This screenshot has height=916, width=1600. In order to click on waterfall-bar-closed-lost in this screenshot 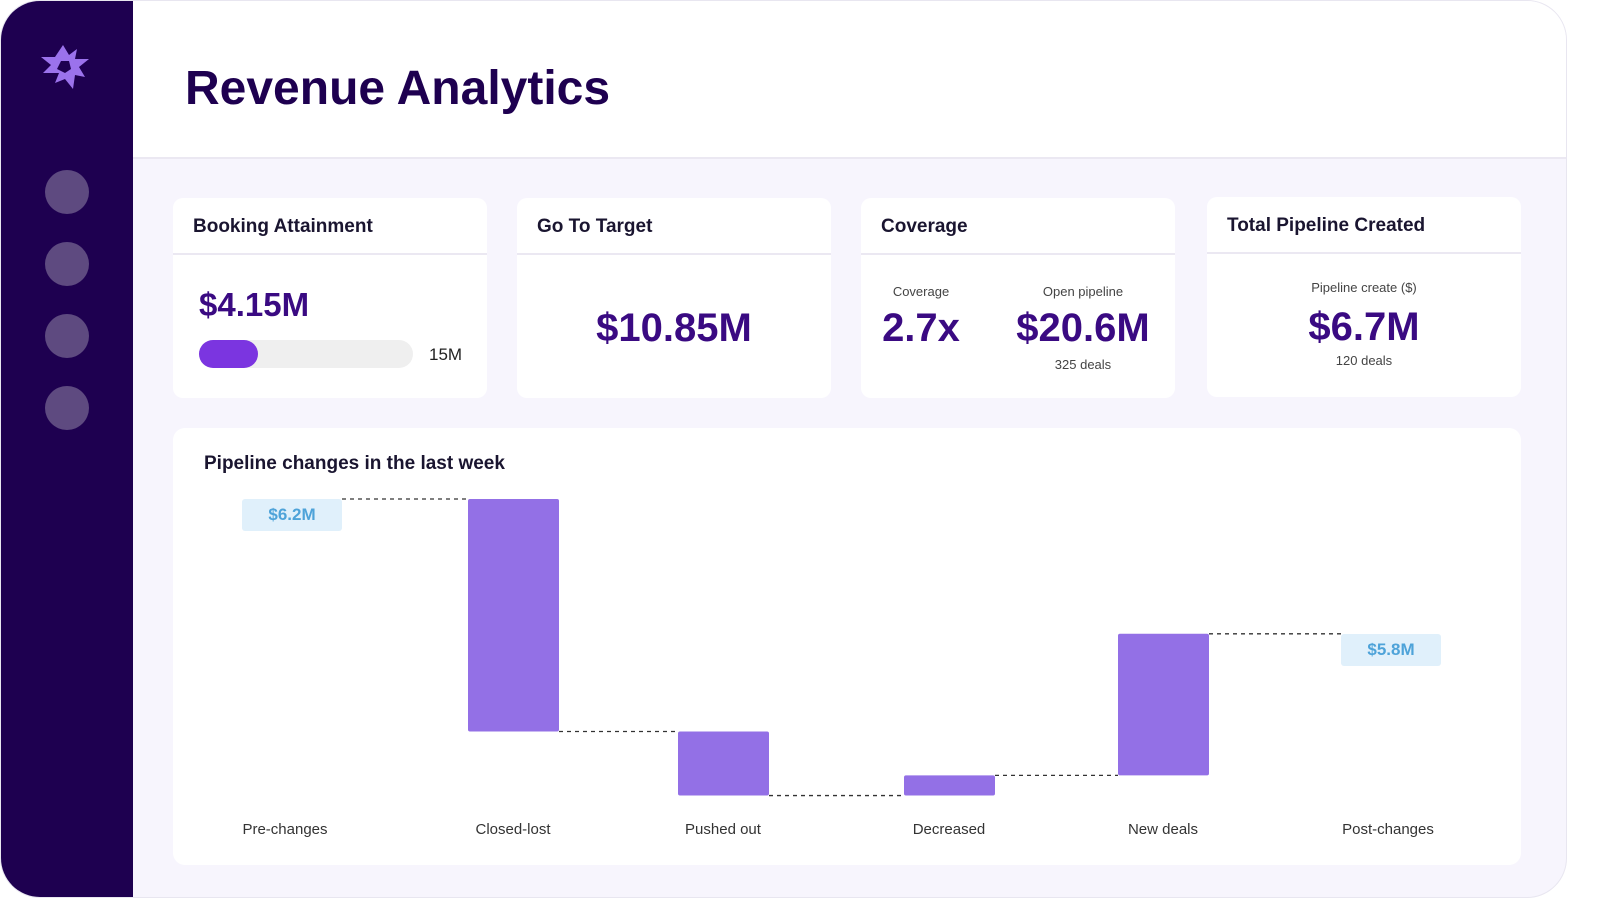, I will do `click(513, 615)`.